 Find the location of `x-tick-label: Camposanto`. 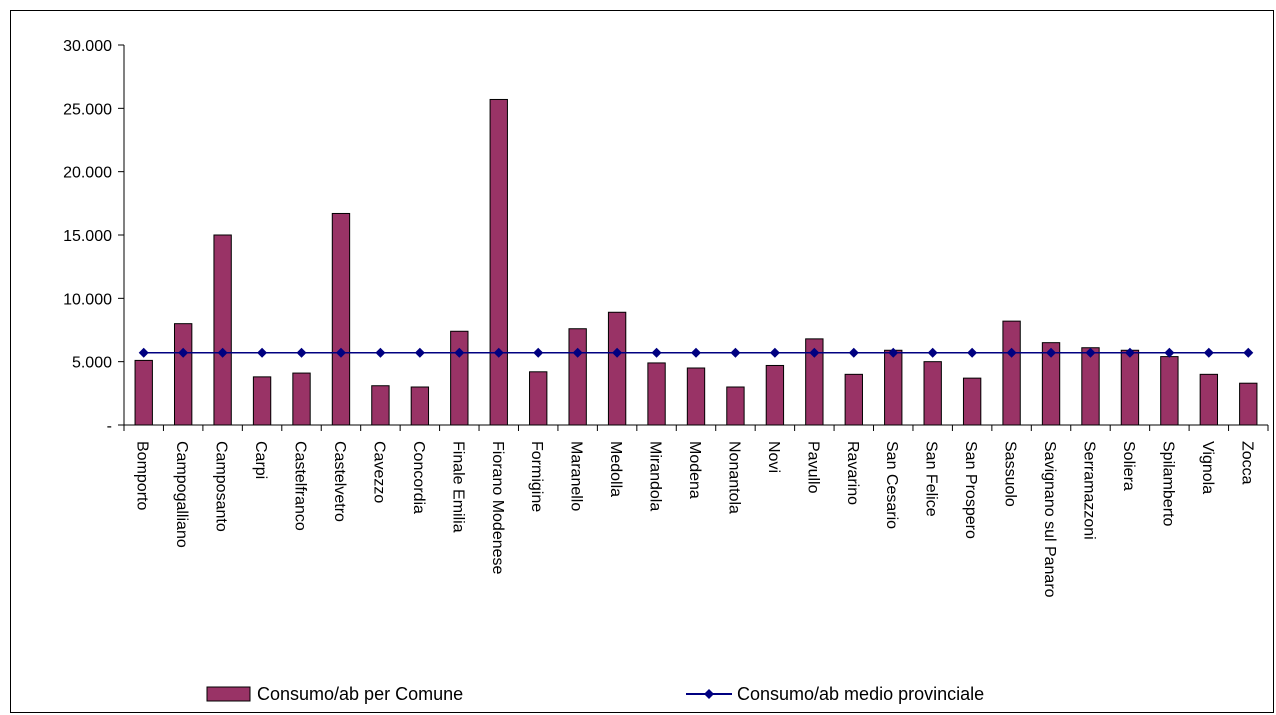

x-tick-label: Camposanto is located at coordinates (221, 486).